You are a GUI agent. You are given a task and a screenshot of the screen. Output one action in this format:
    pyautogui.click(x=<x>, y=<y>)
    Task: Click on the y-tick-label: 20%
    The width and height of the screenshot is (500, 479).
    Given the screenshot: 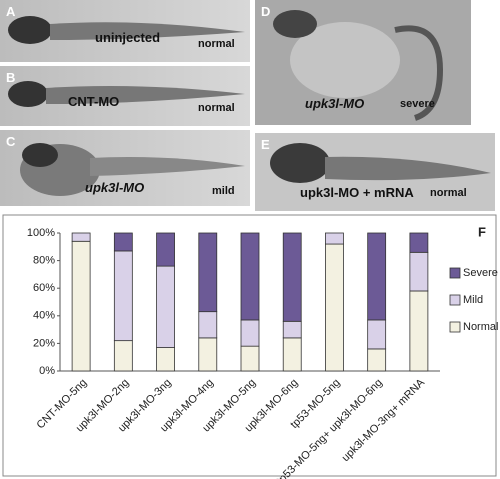 What is the action you would take?
    pyautogui.click(x=44, y=343)
    